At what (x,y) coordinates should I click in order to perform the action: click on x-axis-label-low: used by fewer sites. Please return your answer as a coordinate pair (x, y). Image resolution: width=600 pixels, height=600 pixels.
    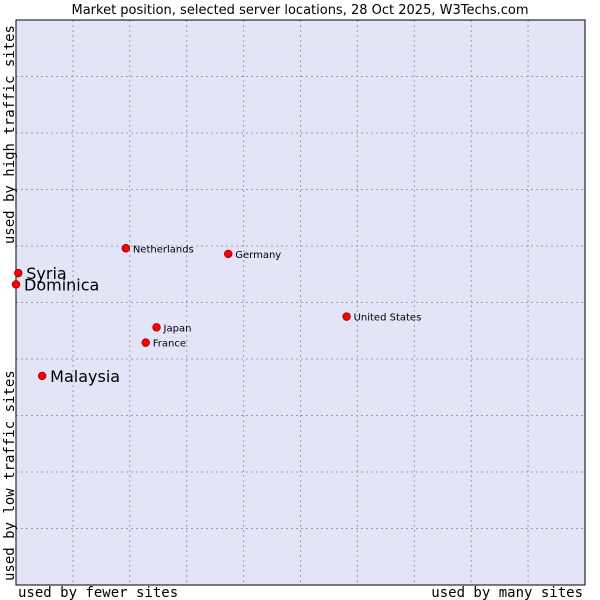
    Looking at the image, I should click on (98, 592).